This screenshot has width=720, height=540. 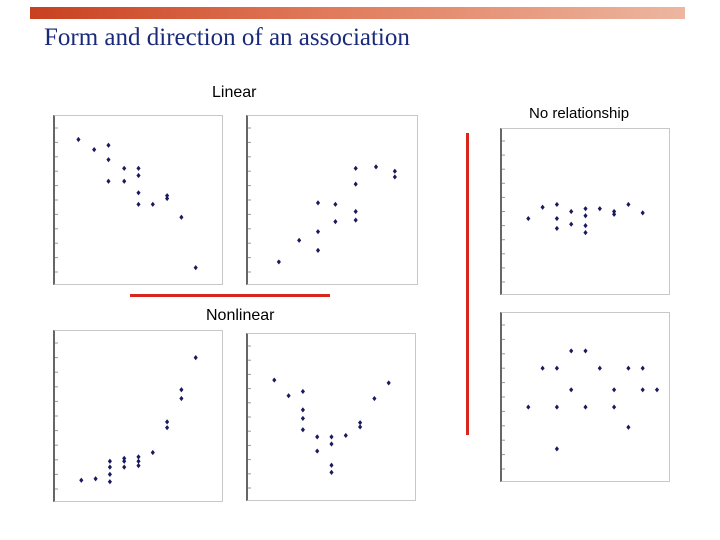 I want to click on nonlinear-label: Nonlinear, so click(x=240, y=315).